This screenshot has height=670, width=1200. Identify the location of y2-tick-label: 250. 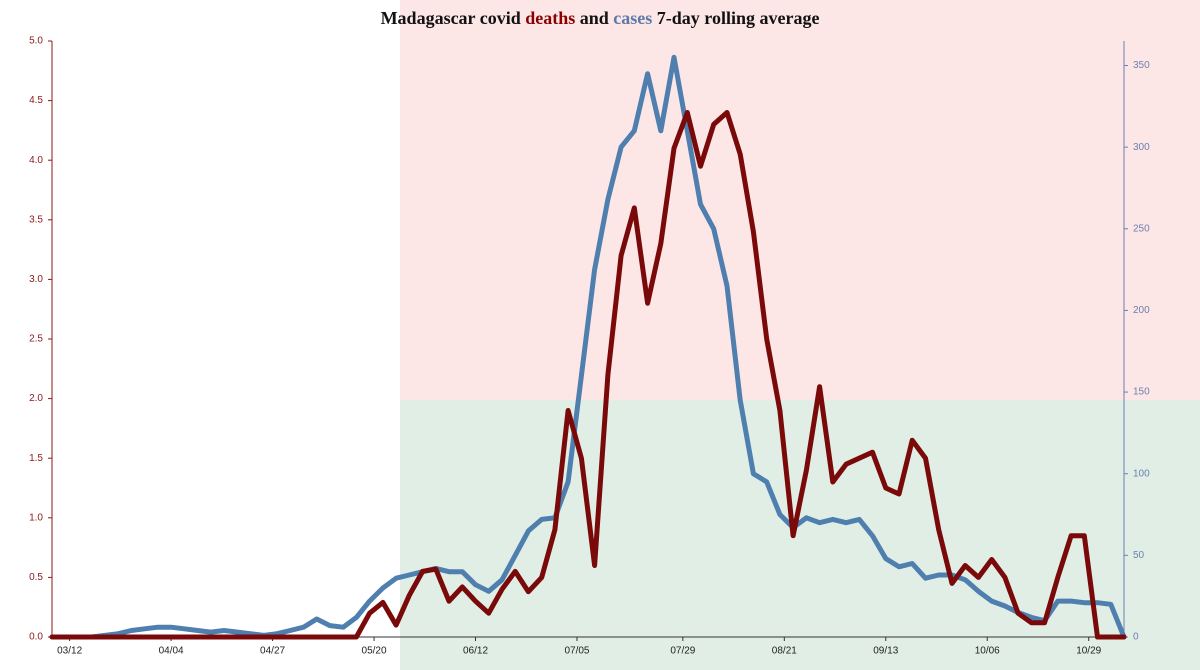
(1141, 228).